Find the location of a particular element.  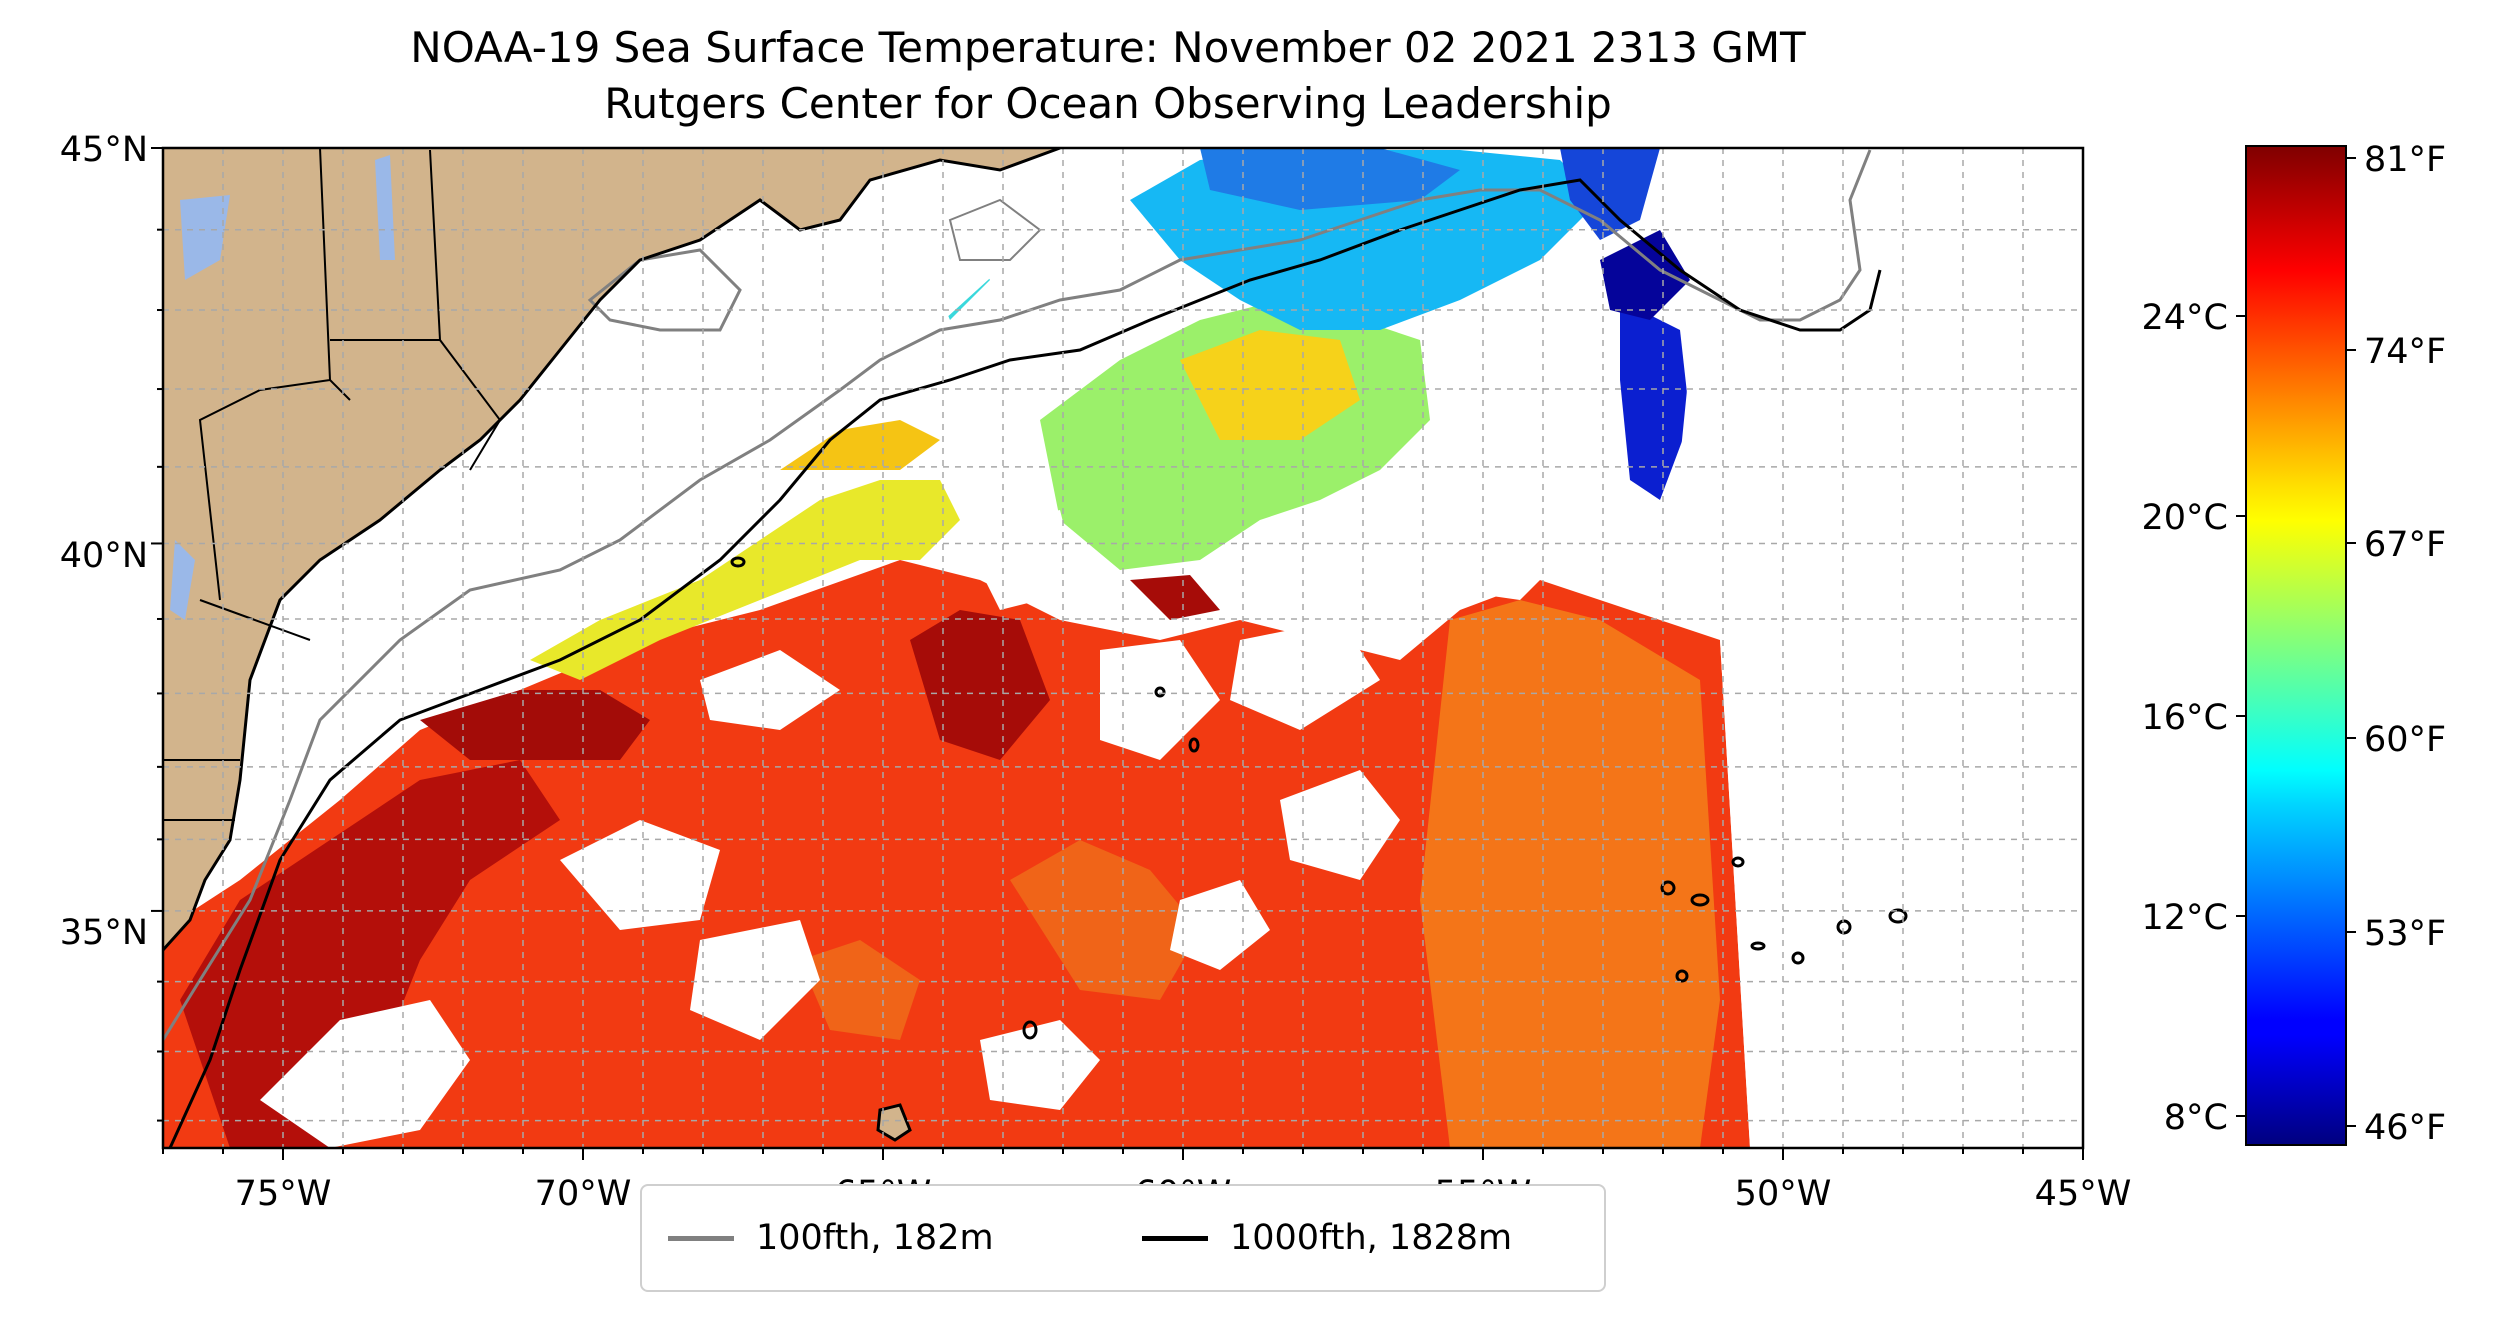

celsius-tick-label: 24°C is located at coordinates (2185, 318).